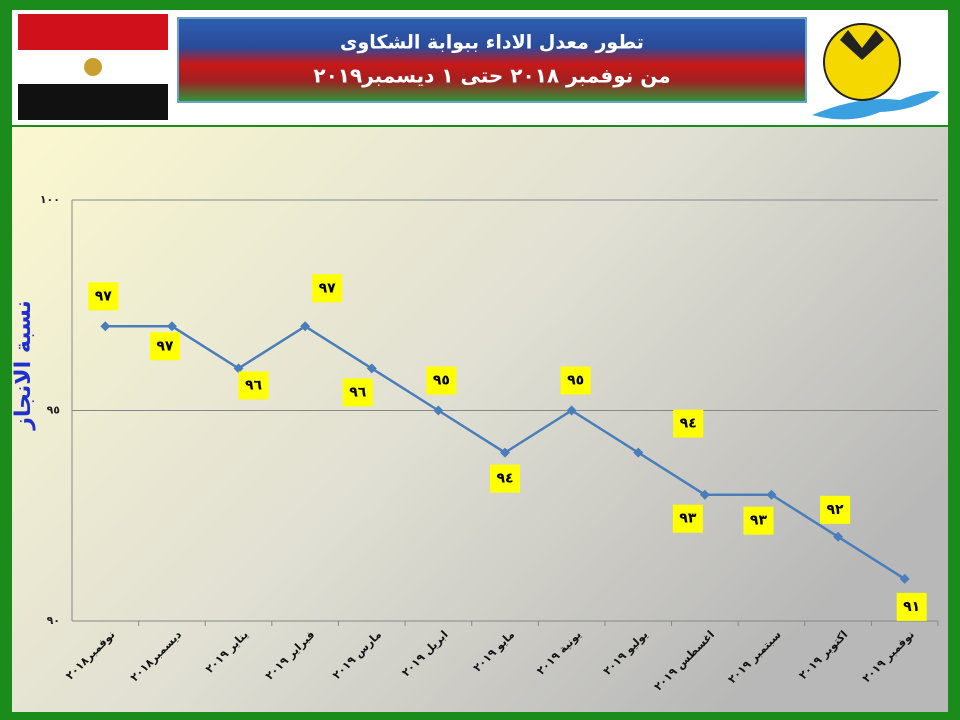 The image size is (960, 720). Describe the element at coordinates (53, 620) in the screenshot. I see `y-tick-label: ٩٠` at that location.